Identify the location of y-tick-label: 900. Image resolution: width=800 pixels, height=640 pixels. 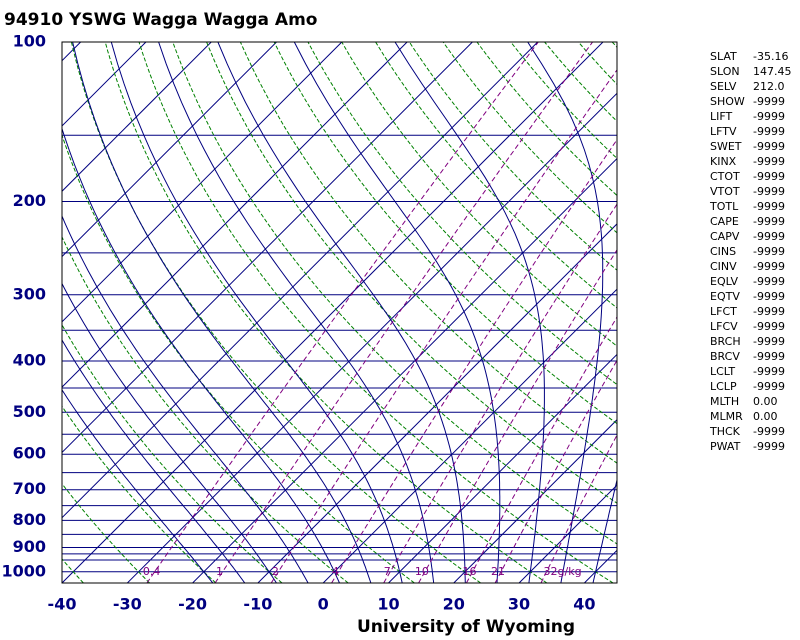
(29, 546).